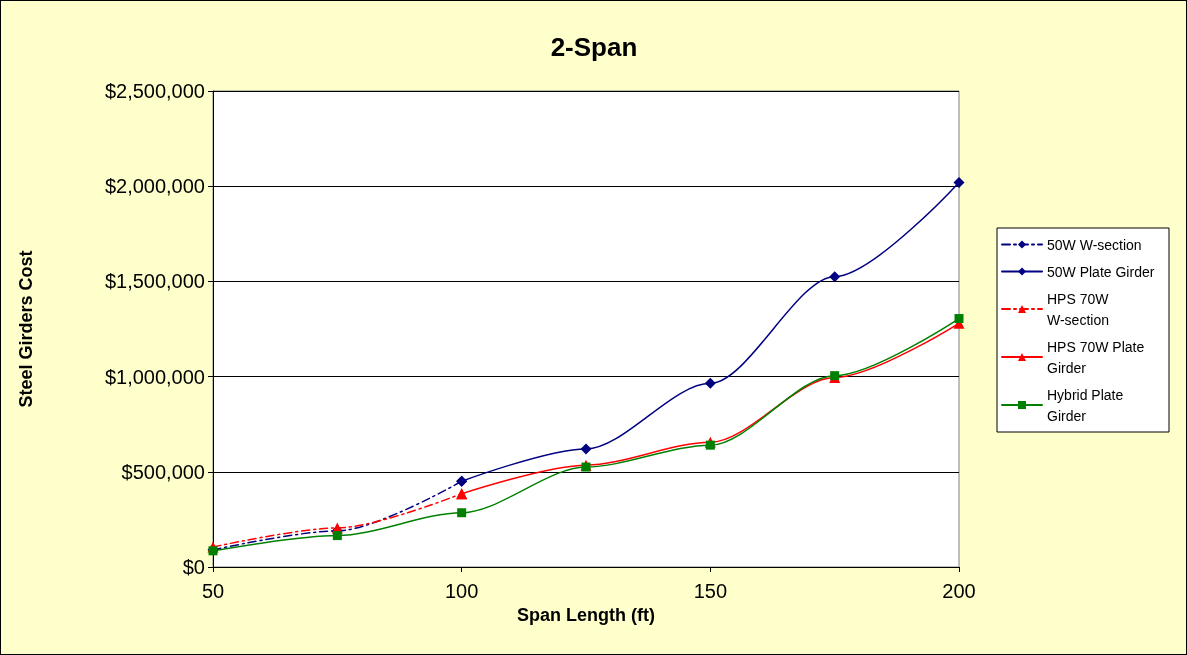  Describe the element at coordinates (154, 376) in the screenshot. I see `y-tick-label: $1,000,000` at that location.